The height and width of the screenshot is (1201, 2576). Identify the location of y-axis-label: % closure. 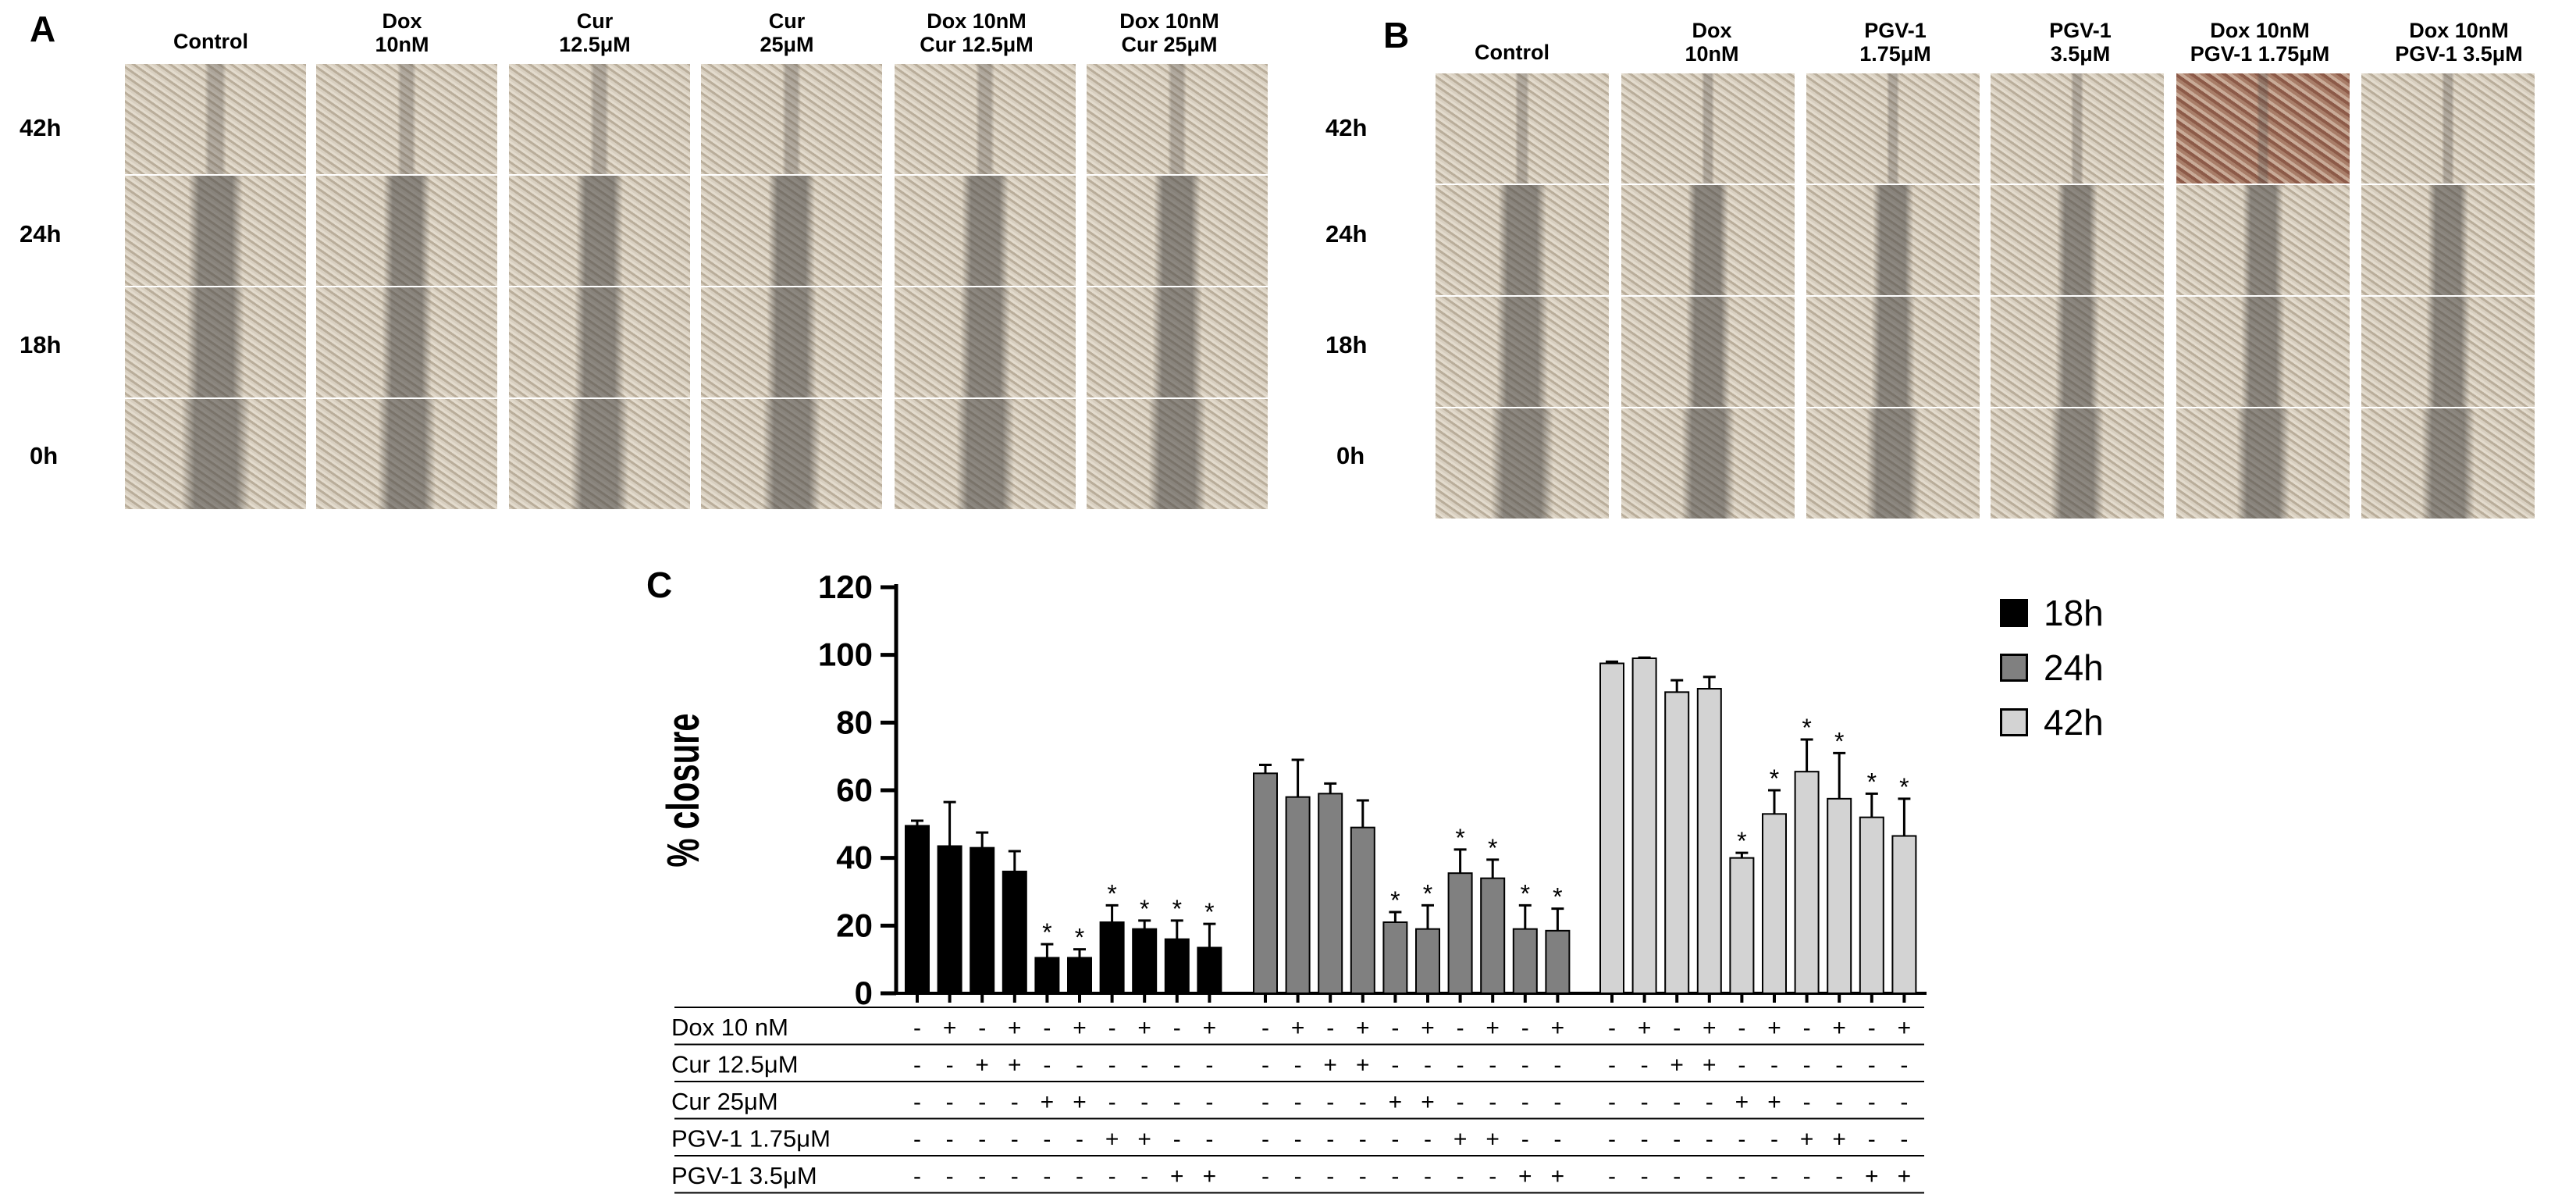
(682, 790).